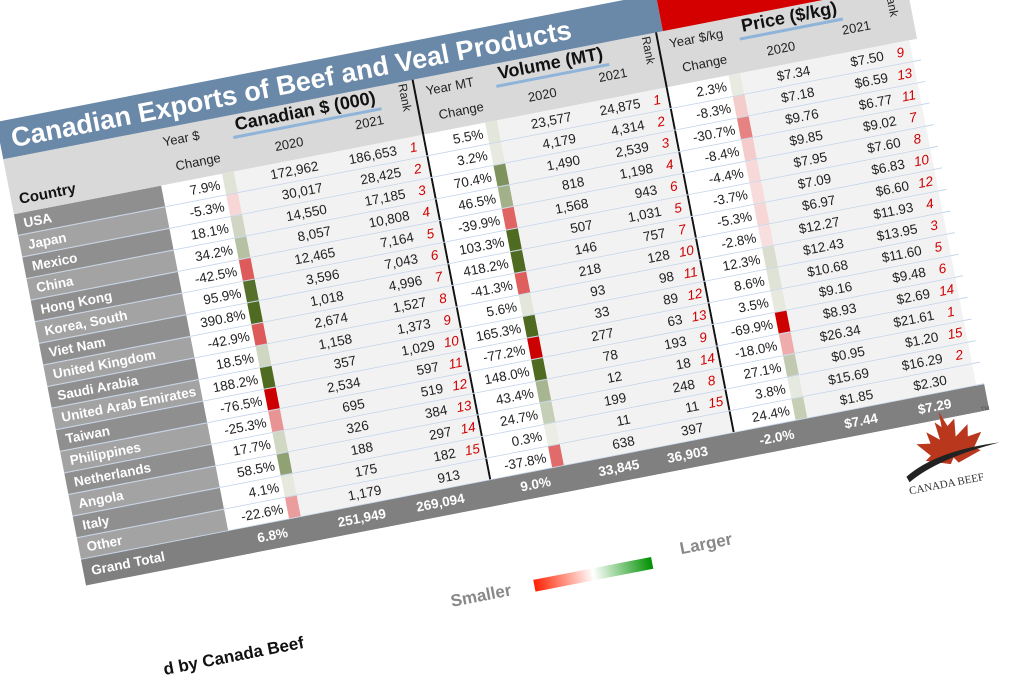  What do you see at coordinates (181, 138) in the screenshot?
I see `change-header-line1: Year $` at bounding box center [181, 138].